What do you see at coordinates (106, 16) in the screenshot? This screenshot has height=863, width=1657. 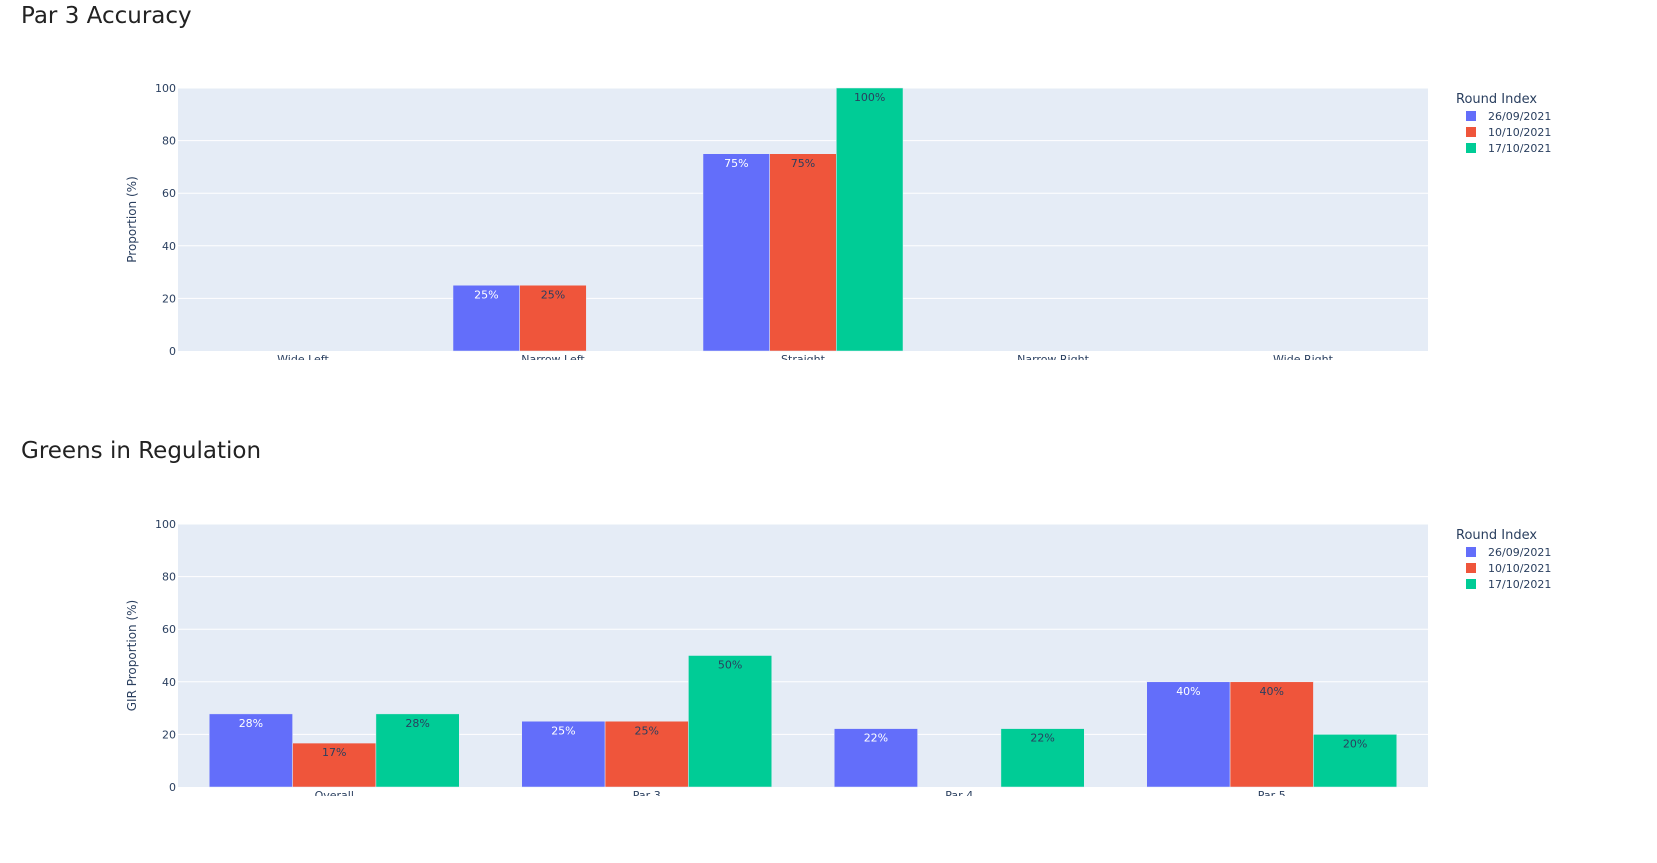 I see `chart-title-par3-accuracy: Par 3 Accuracy` at bounding box center [106, 16].